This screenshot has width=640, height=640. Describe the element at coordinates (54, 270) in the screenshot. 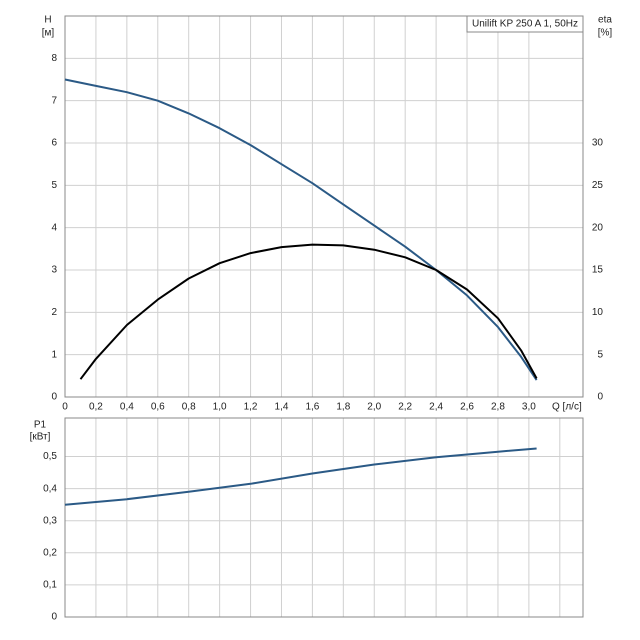

I see `y-tick-label: 3` at that location.